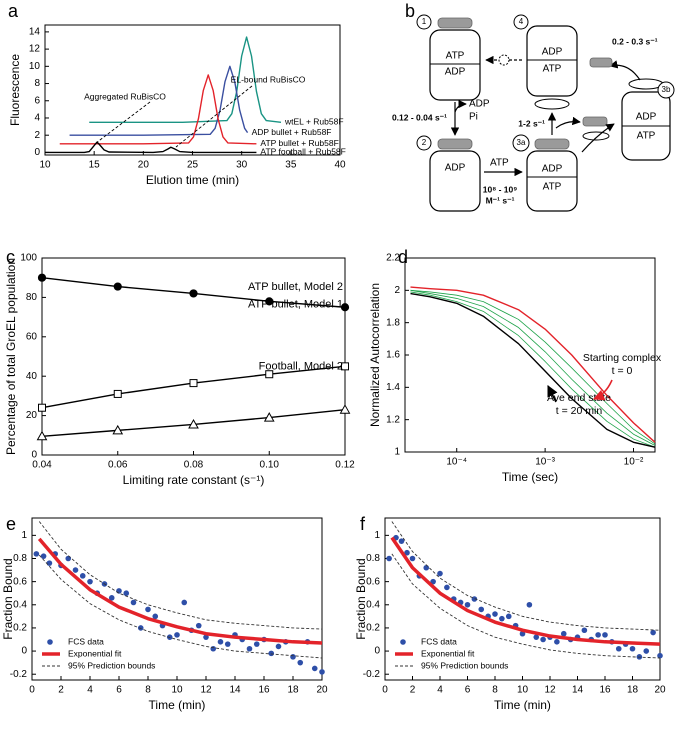 The height and width of the screenshot is (737, 683). Describe the element at coordinates (373, 581) in the screenshot. I see `y-tick-label: 0.6` at that location.